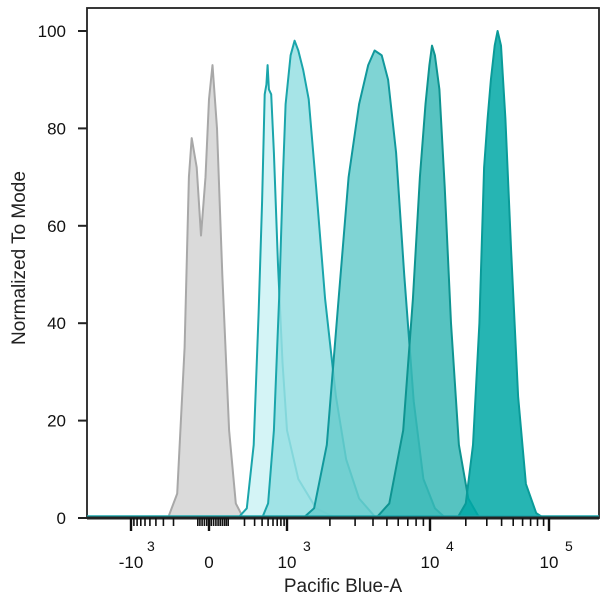 The height and width of the screenshot is (602, 616). Describe the element at coordinates (343, 586) in the screenshot. I see `x-axis-title: Pacific Blue-A` at that location.